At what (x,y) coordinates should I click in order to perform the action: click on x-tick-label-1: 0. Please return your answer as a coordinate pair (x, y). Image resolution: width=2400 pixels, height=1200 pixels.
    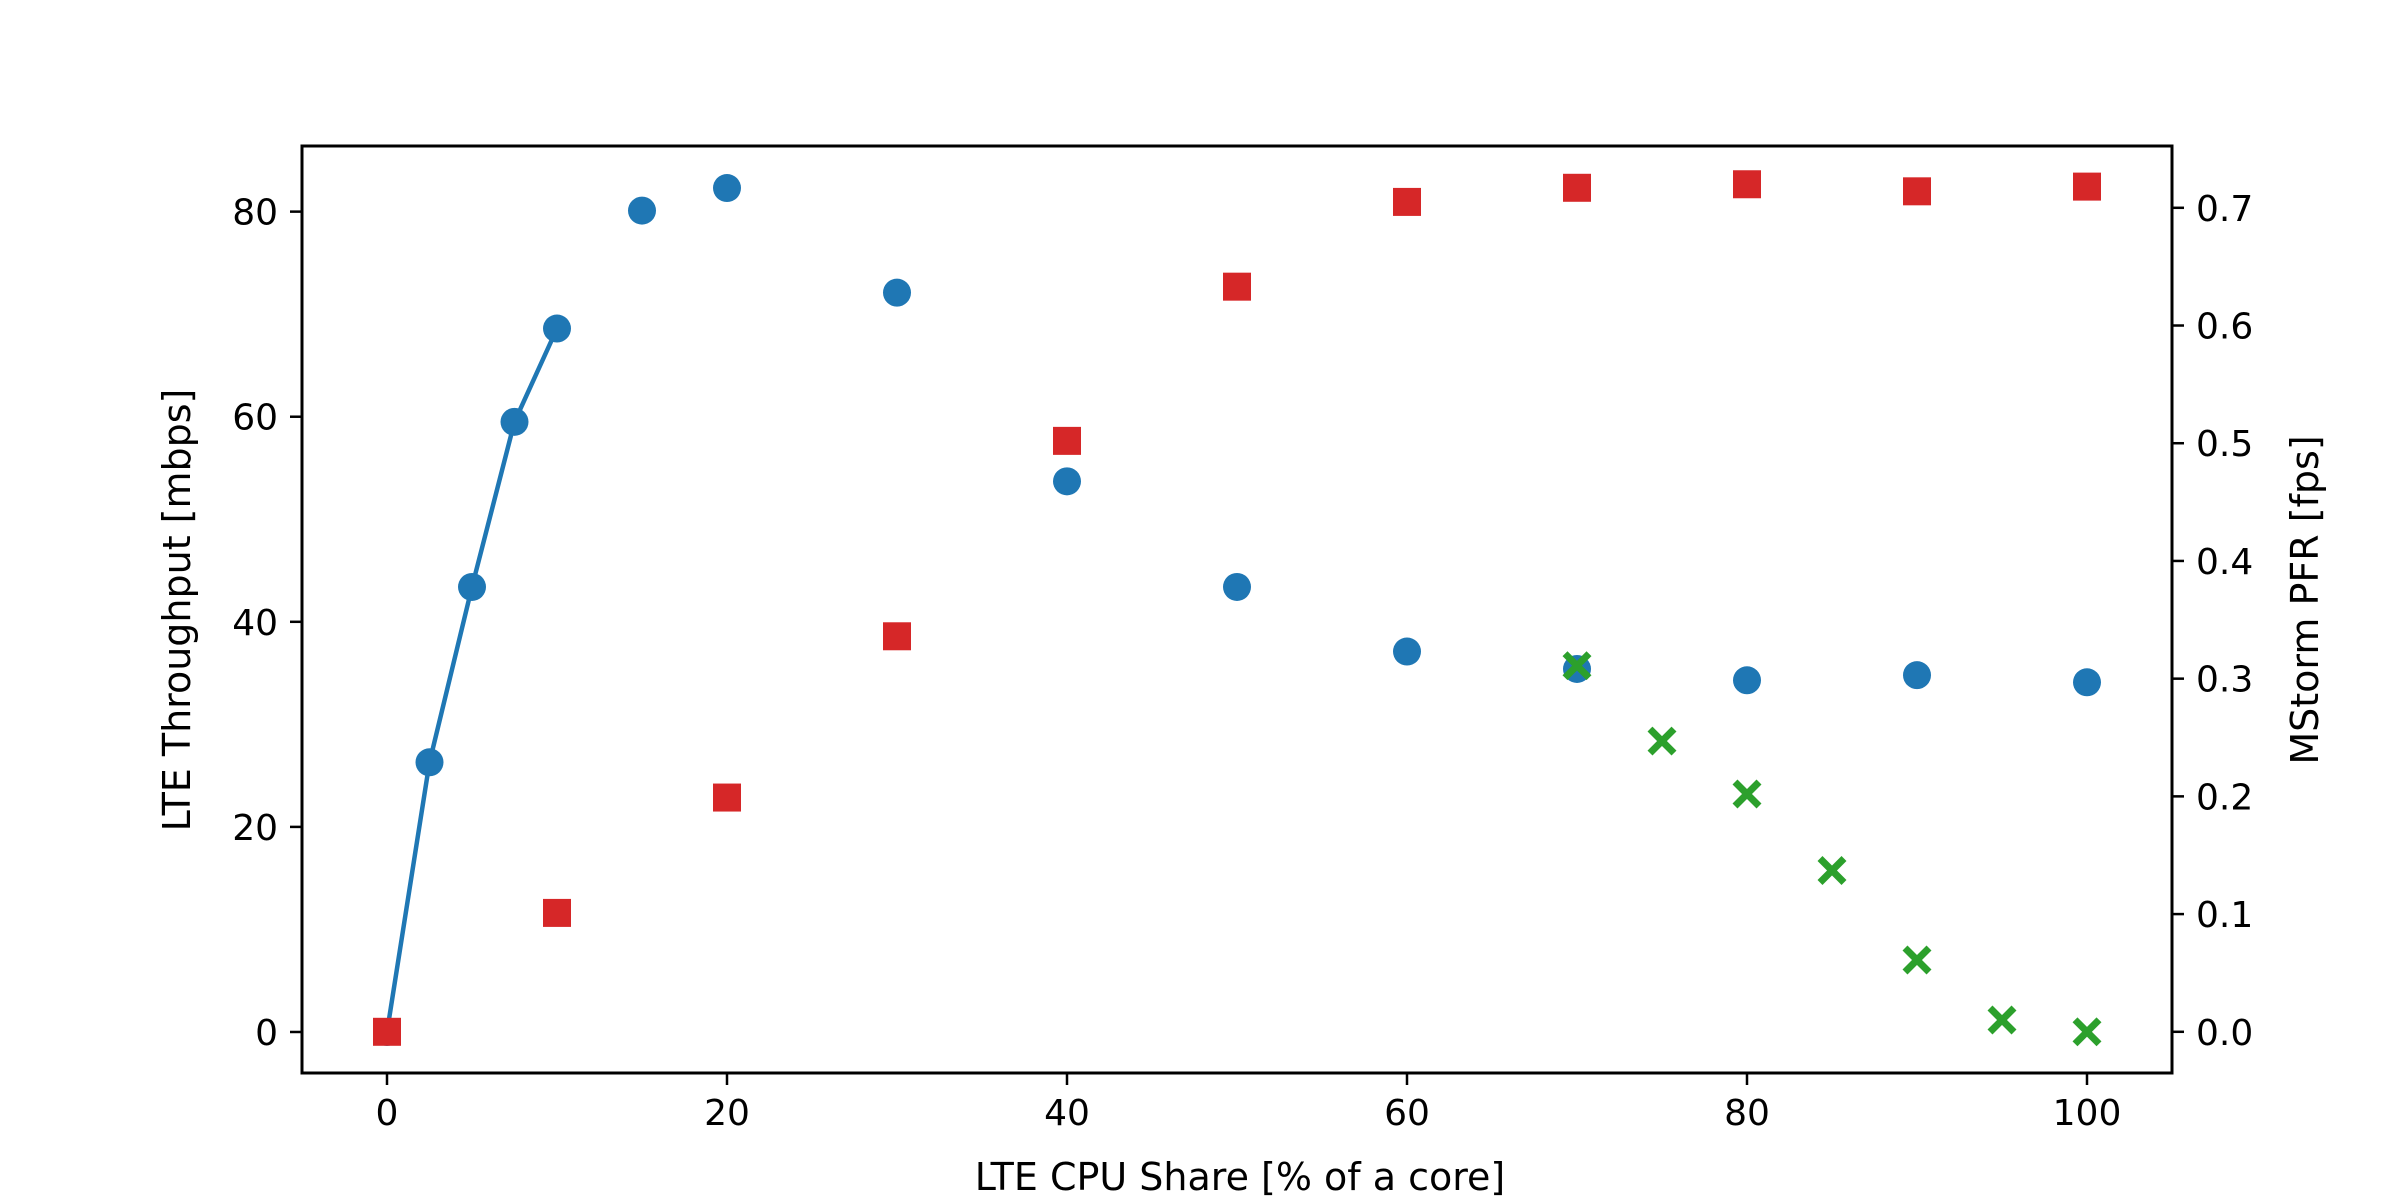
    Looking at the image, I should click on (387, 1113).